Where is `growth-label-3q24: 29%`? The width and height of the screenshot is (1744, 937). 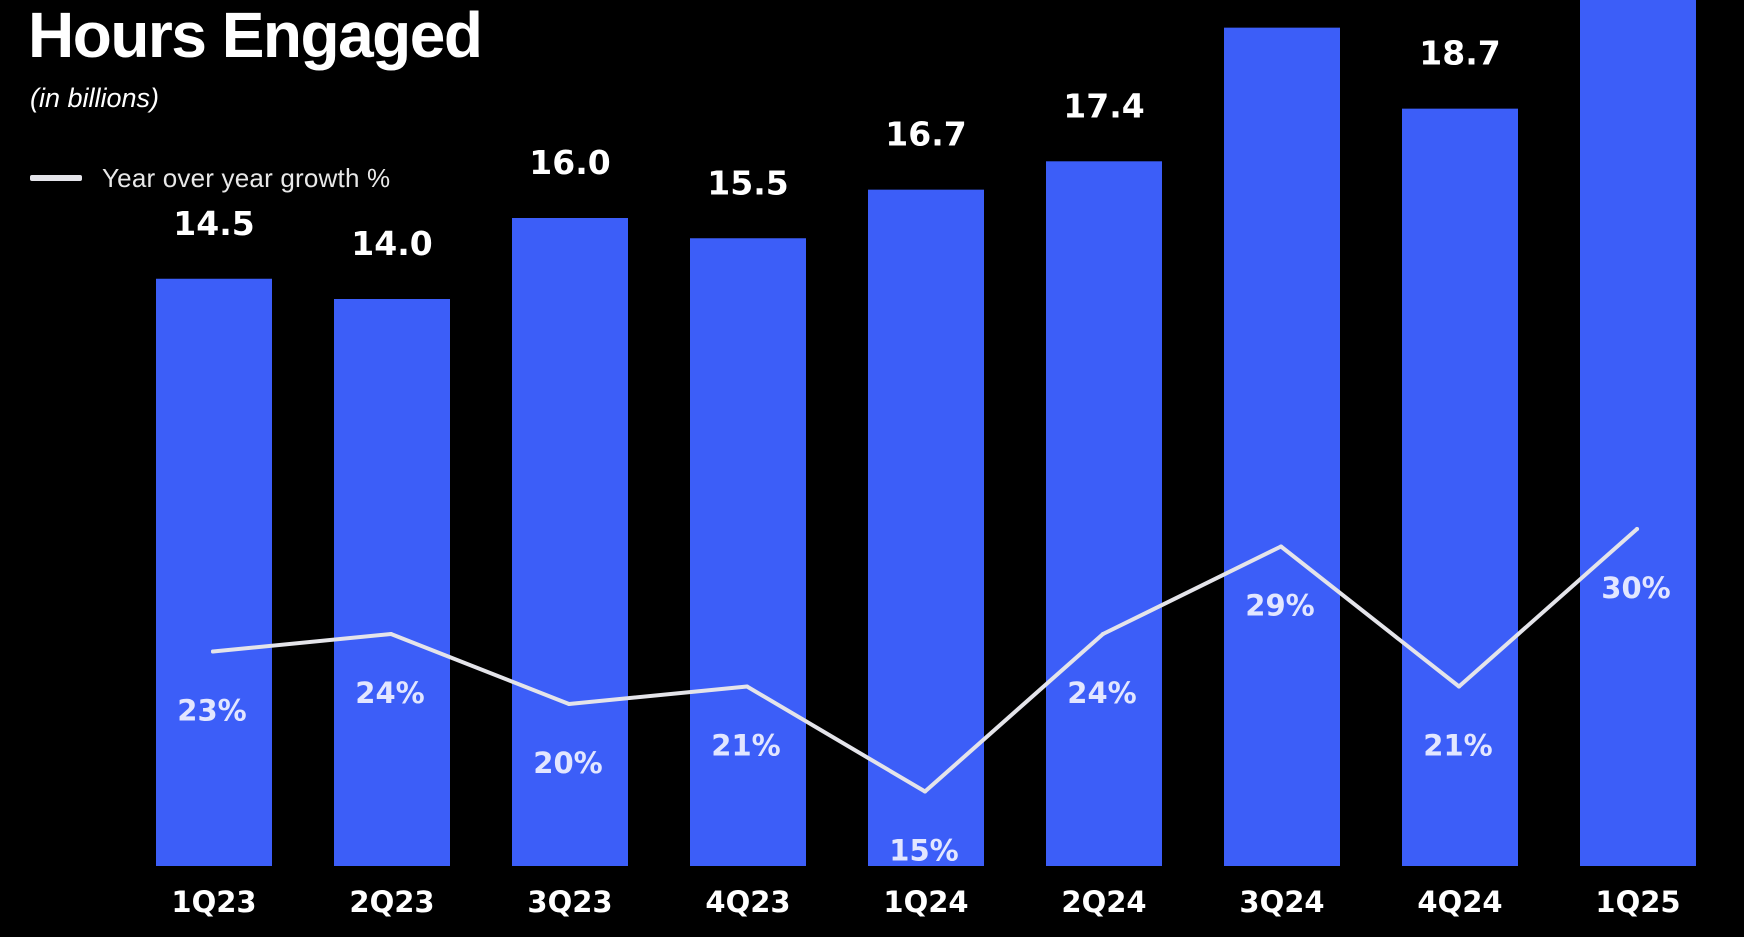
growth-label-3q24: 29% is located at coordinates (1279, 606).